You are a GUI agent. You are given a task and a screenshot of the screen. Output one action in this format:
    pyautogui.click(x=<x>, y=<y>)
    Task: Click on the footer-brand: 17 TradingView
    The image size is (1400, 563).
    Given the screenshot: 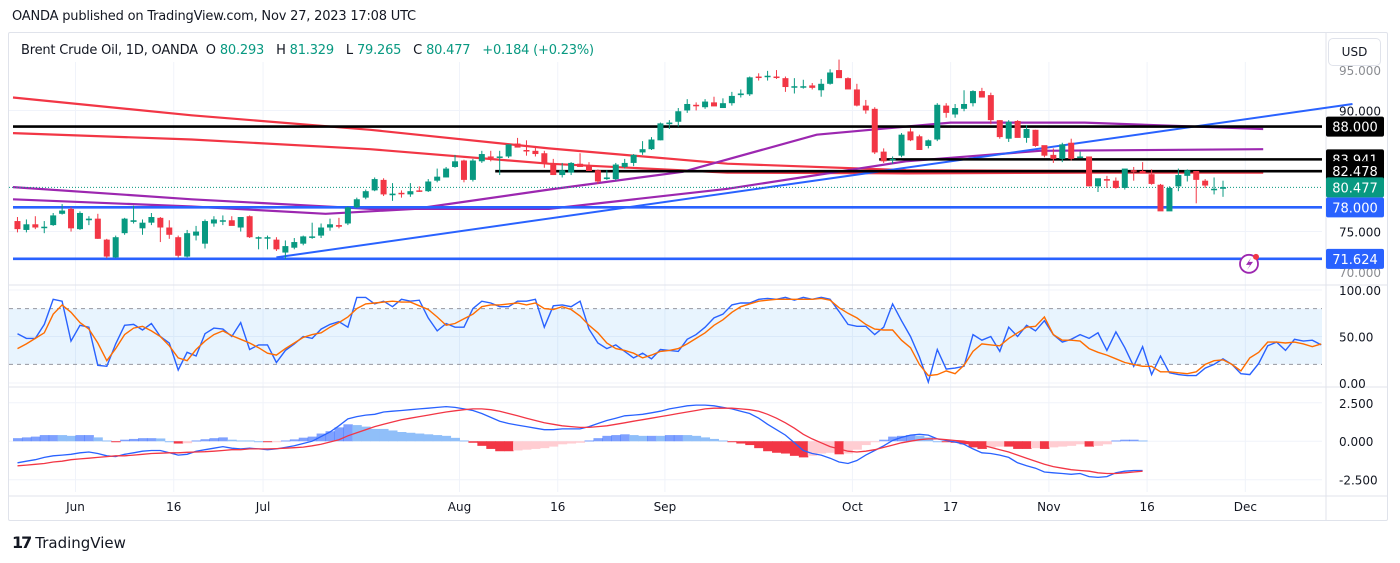 What is the action you would take?
    pyautogui.click(x=69, y=542)
    